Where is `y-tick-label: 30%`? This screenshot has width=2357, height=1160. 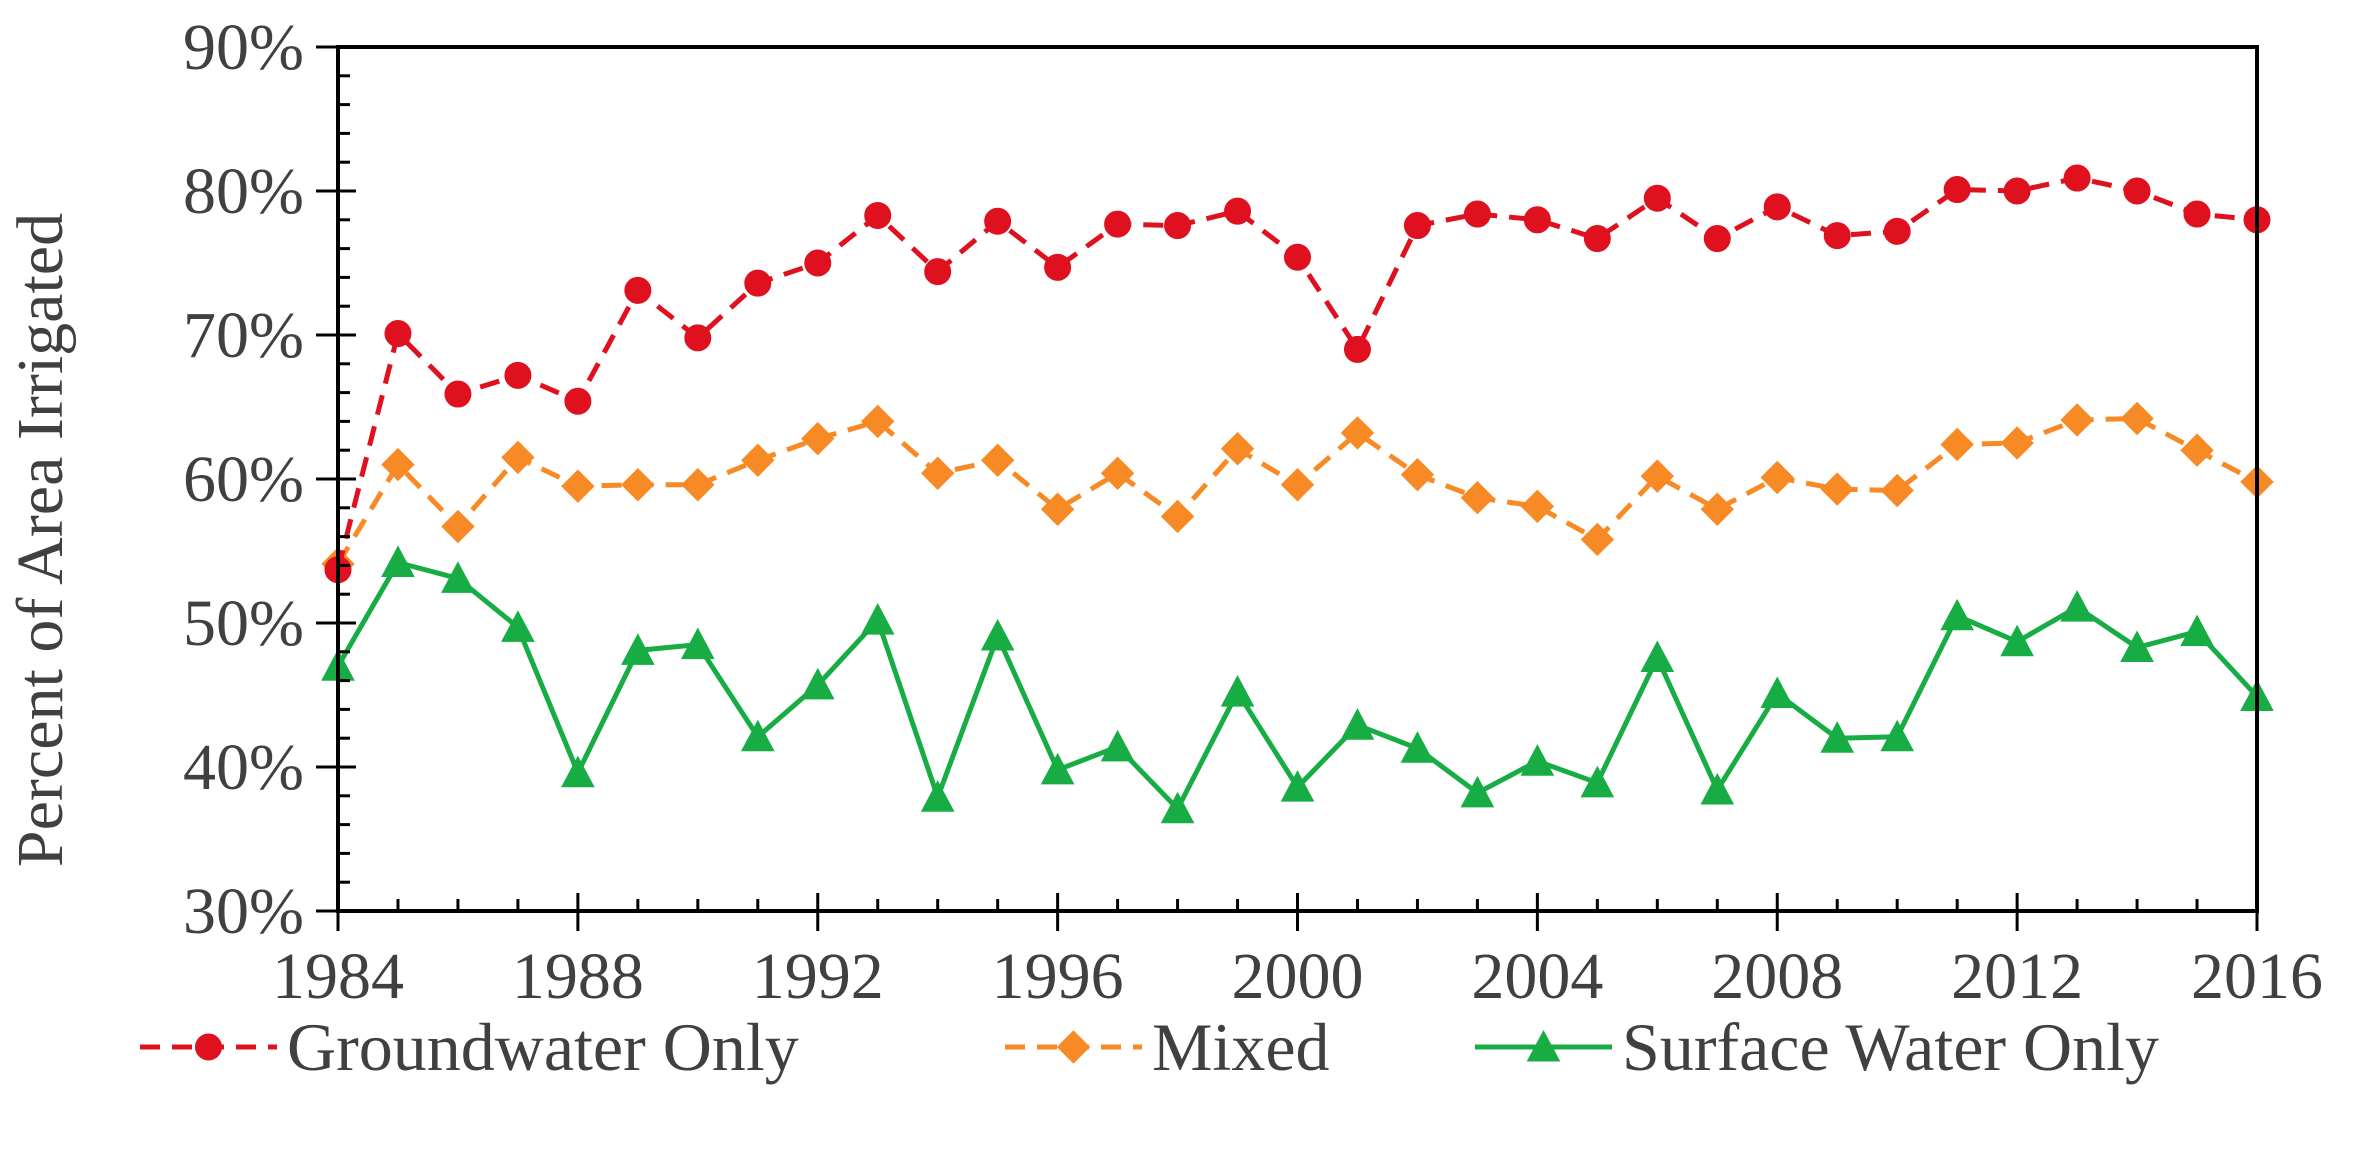
y-tick-label: 30% is located at coordinates (243, 911).